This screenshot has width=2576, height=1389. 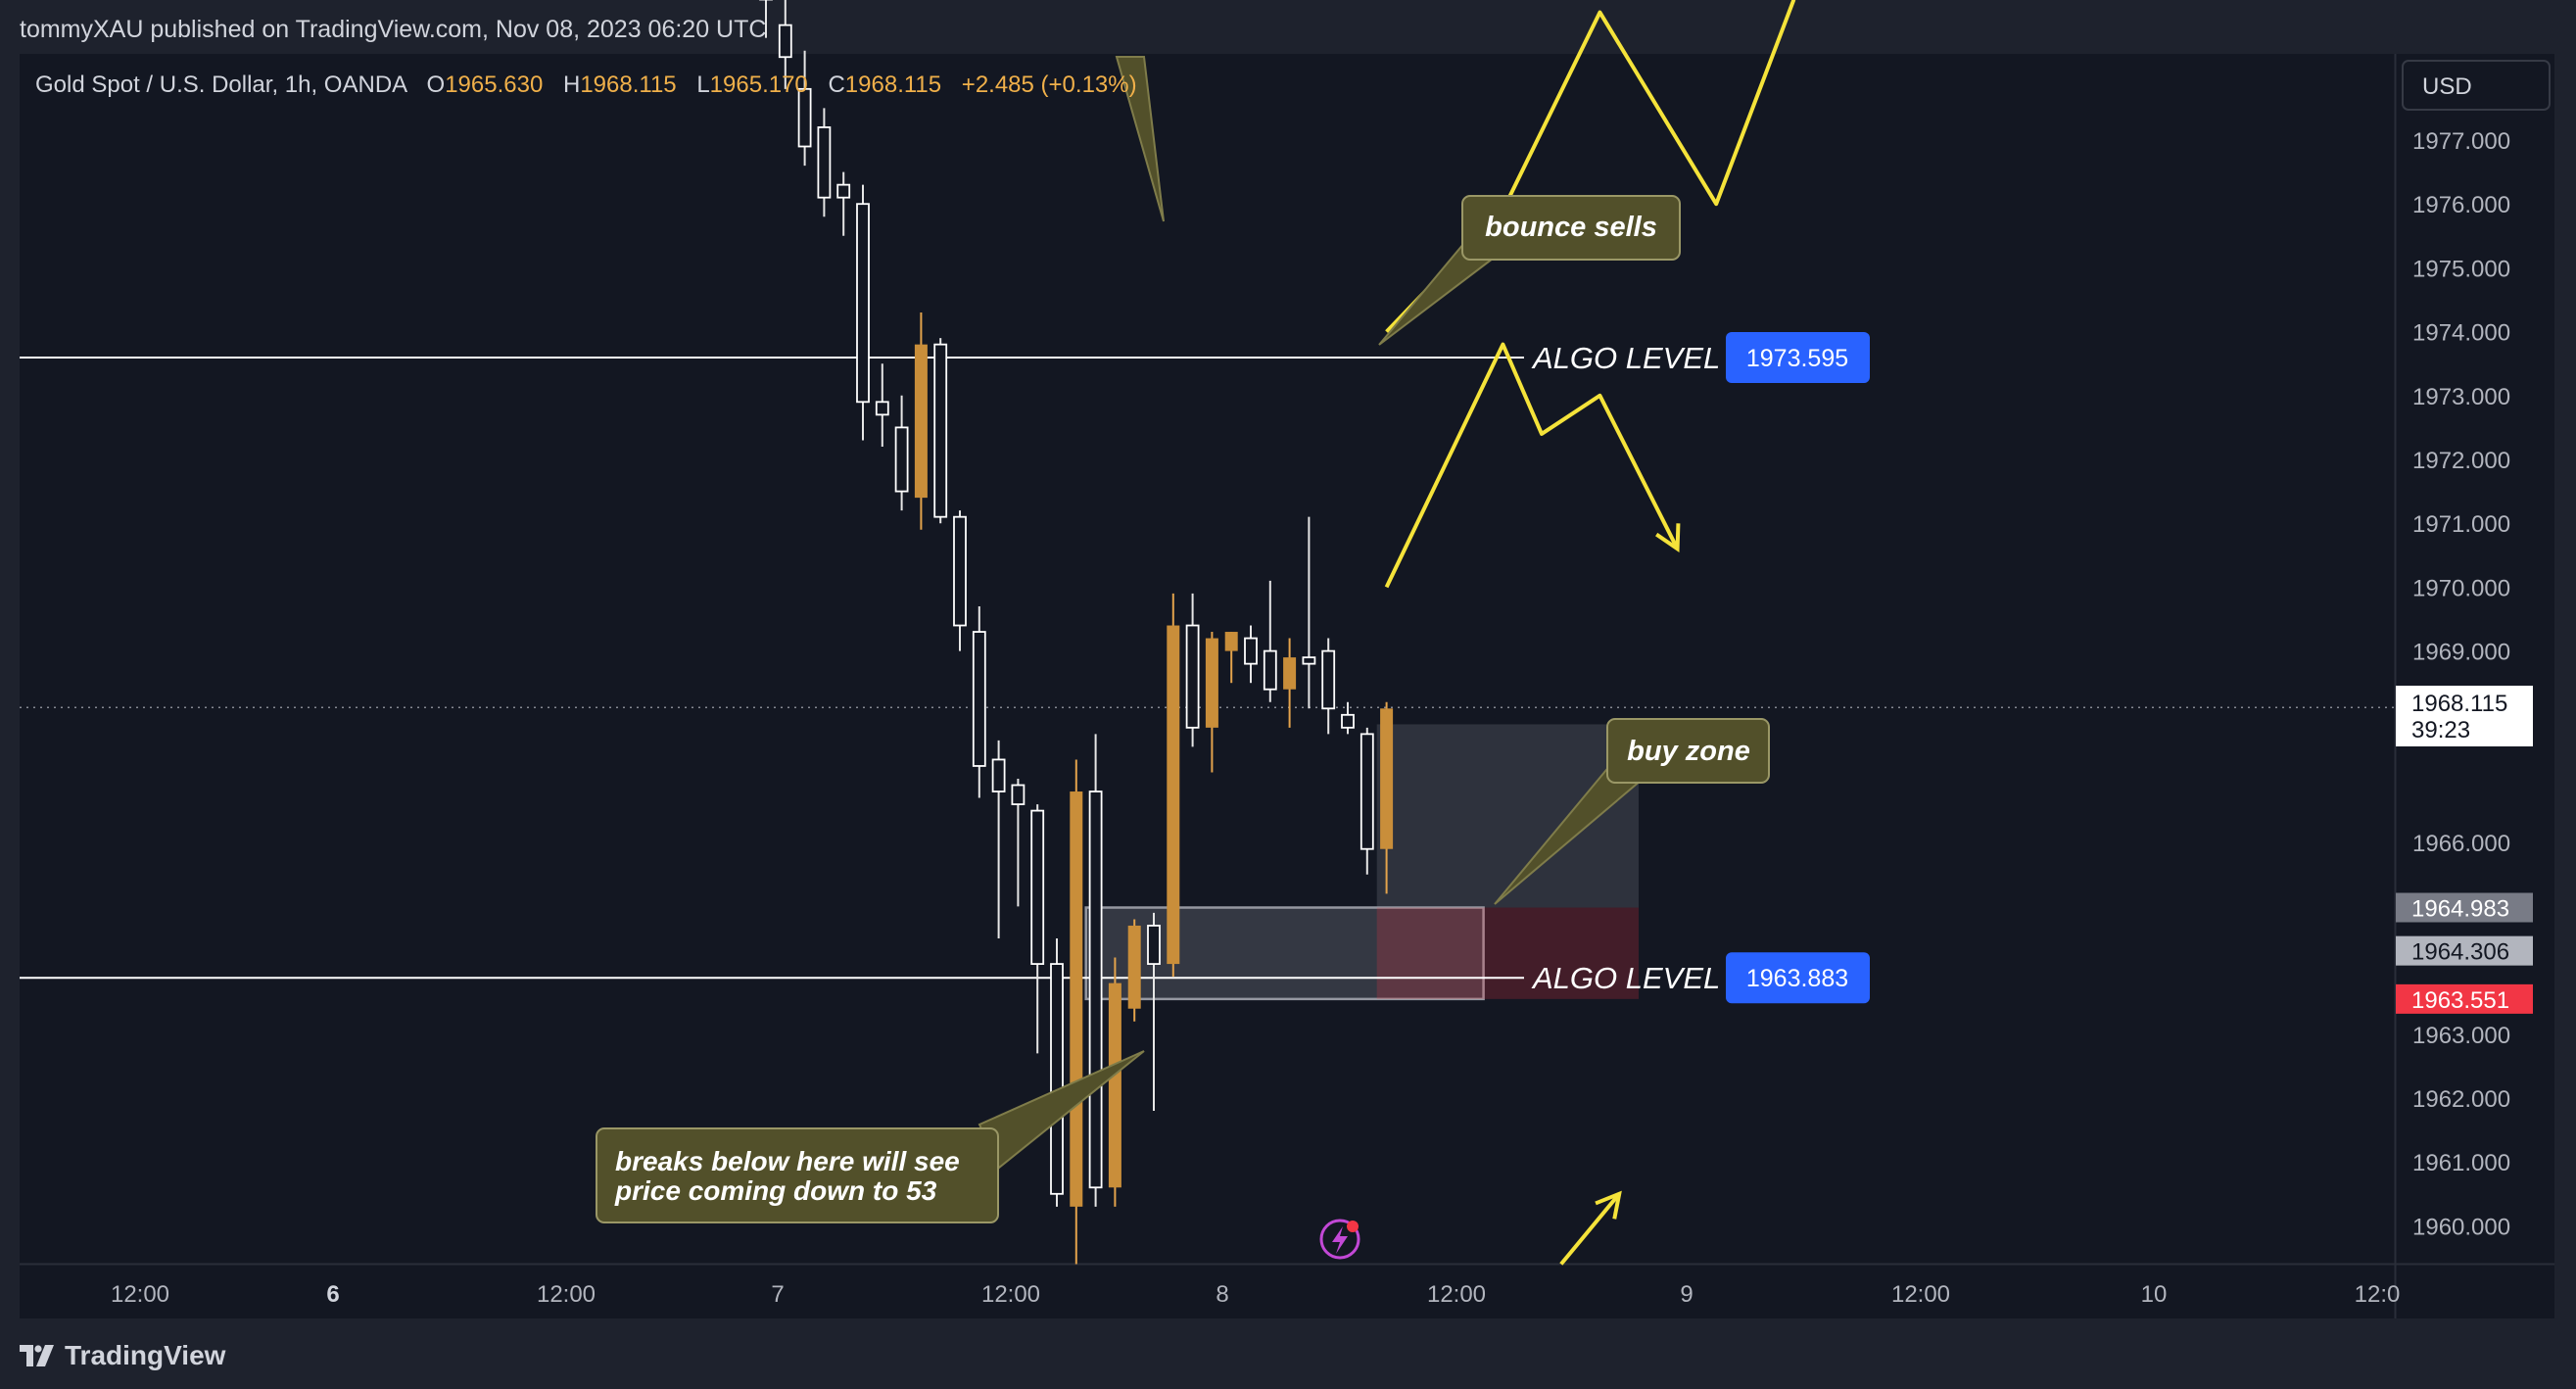 What do you see at coordinates (1530, 270) in the screenshot?
I see `callout-bounce-sells: bounce sells` at bounding box center [1530, 270].